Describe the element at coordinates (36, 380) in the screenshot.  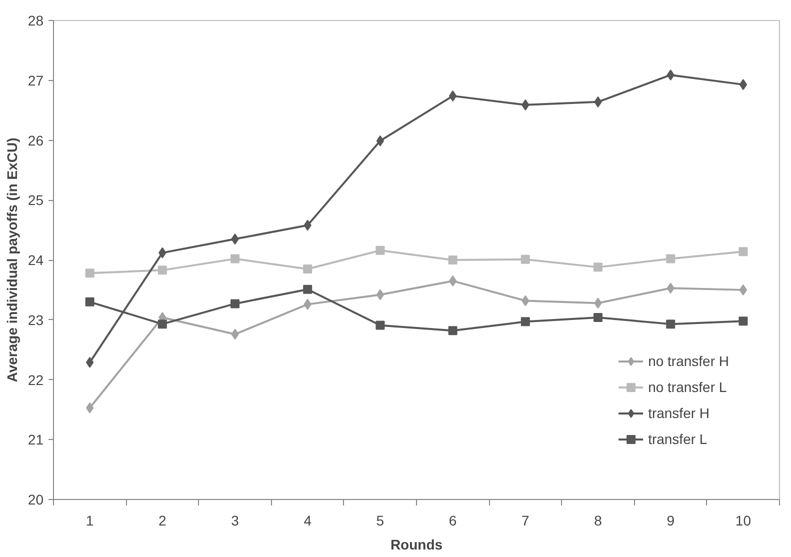
I see `y-tick-label: 22` at that location.